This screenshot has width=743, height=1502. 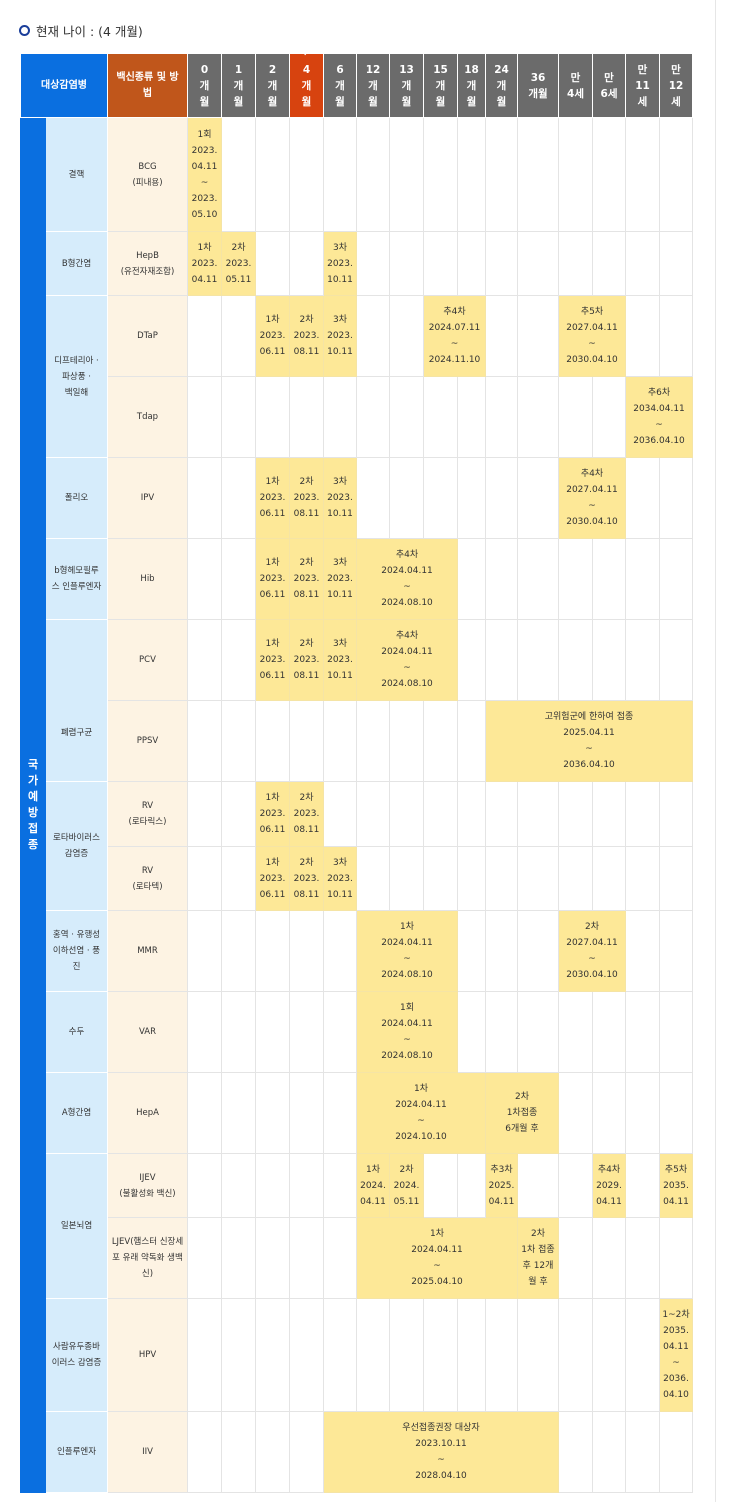 I want to click on vaccine-cell: PPSV, so click(x=147, y=741).